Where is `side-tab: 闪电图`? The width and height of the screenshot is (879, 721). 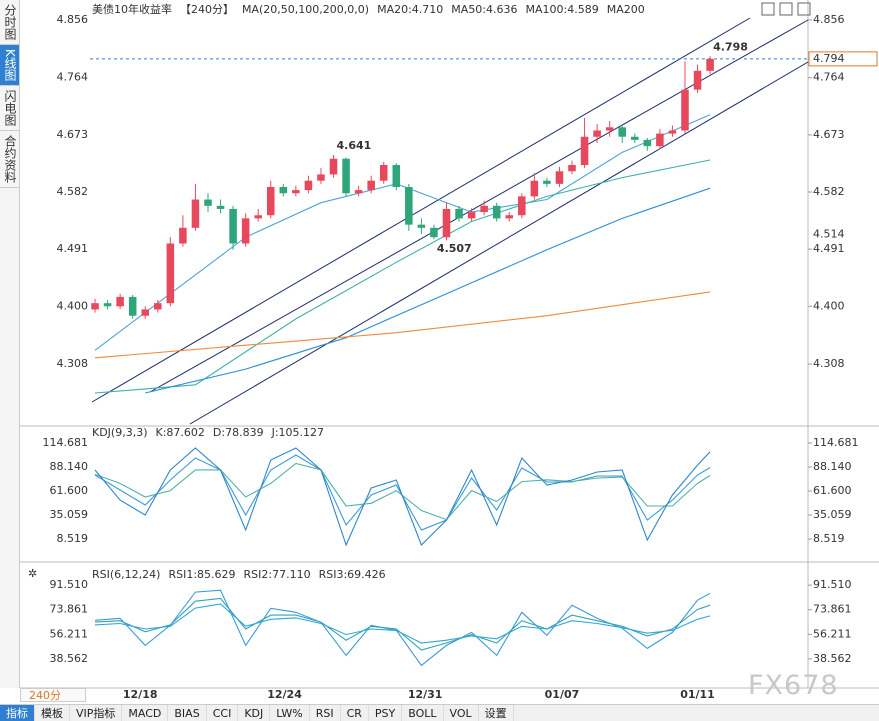 side-tab: 闪电图 is located at coordinates (9, 108).